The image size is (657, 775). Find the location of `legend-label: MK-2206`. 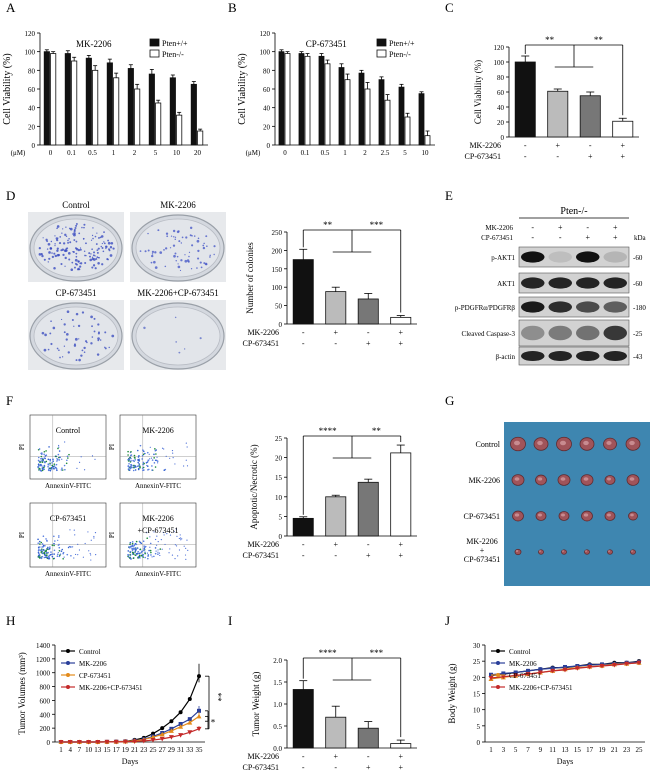

legend-label: MK-2206 is located at coordinates (523, 664).